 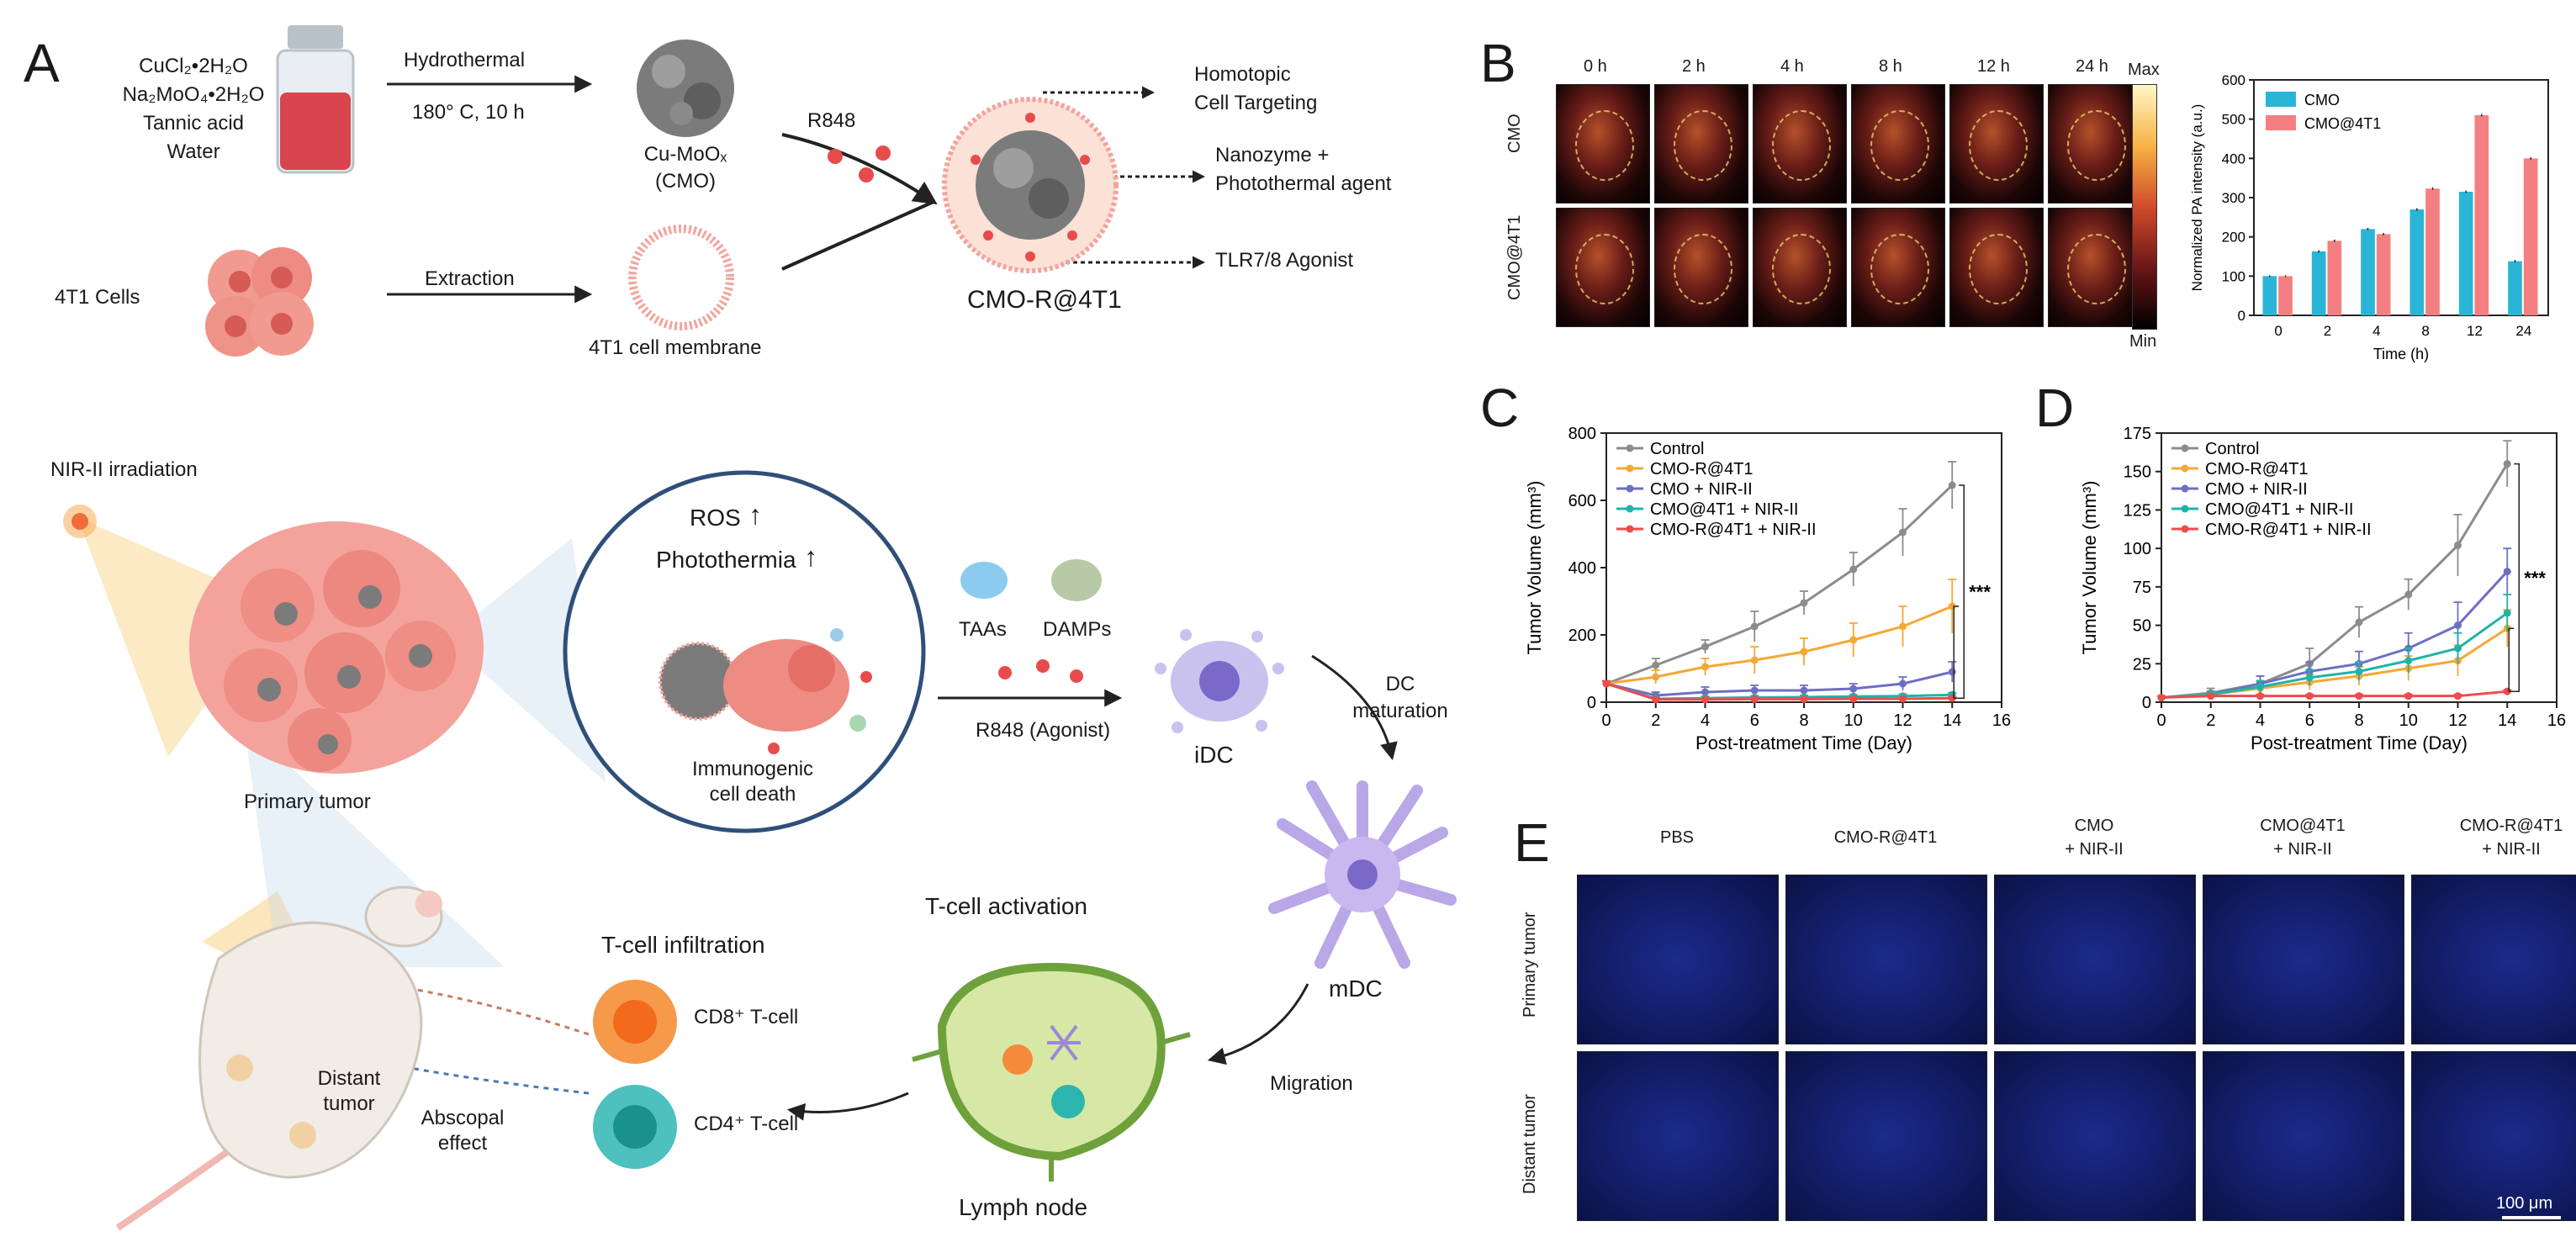 I want to click on lymph-node-label: Lymph node, so click(x=1023, y=1207).